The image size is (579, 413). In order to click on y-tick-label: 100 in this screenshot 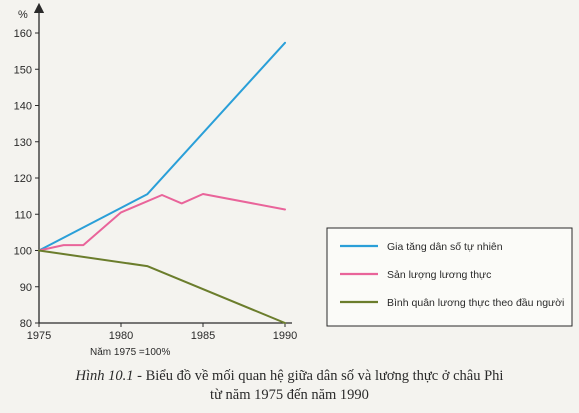, I will do `click(23, 252)`.